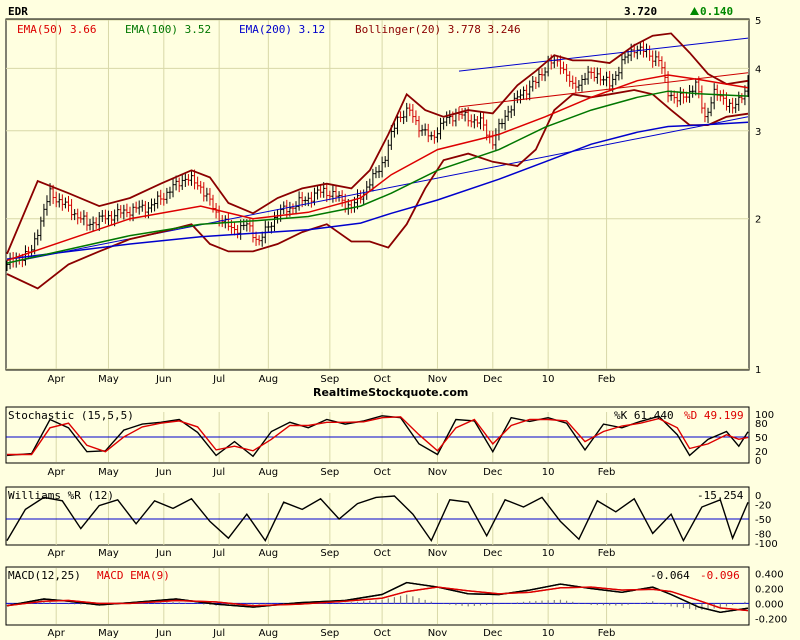  What do you see at coordinates (603, 90) in the screenshot?
I see `trend-line` at bounding box center [603, 90].